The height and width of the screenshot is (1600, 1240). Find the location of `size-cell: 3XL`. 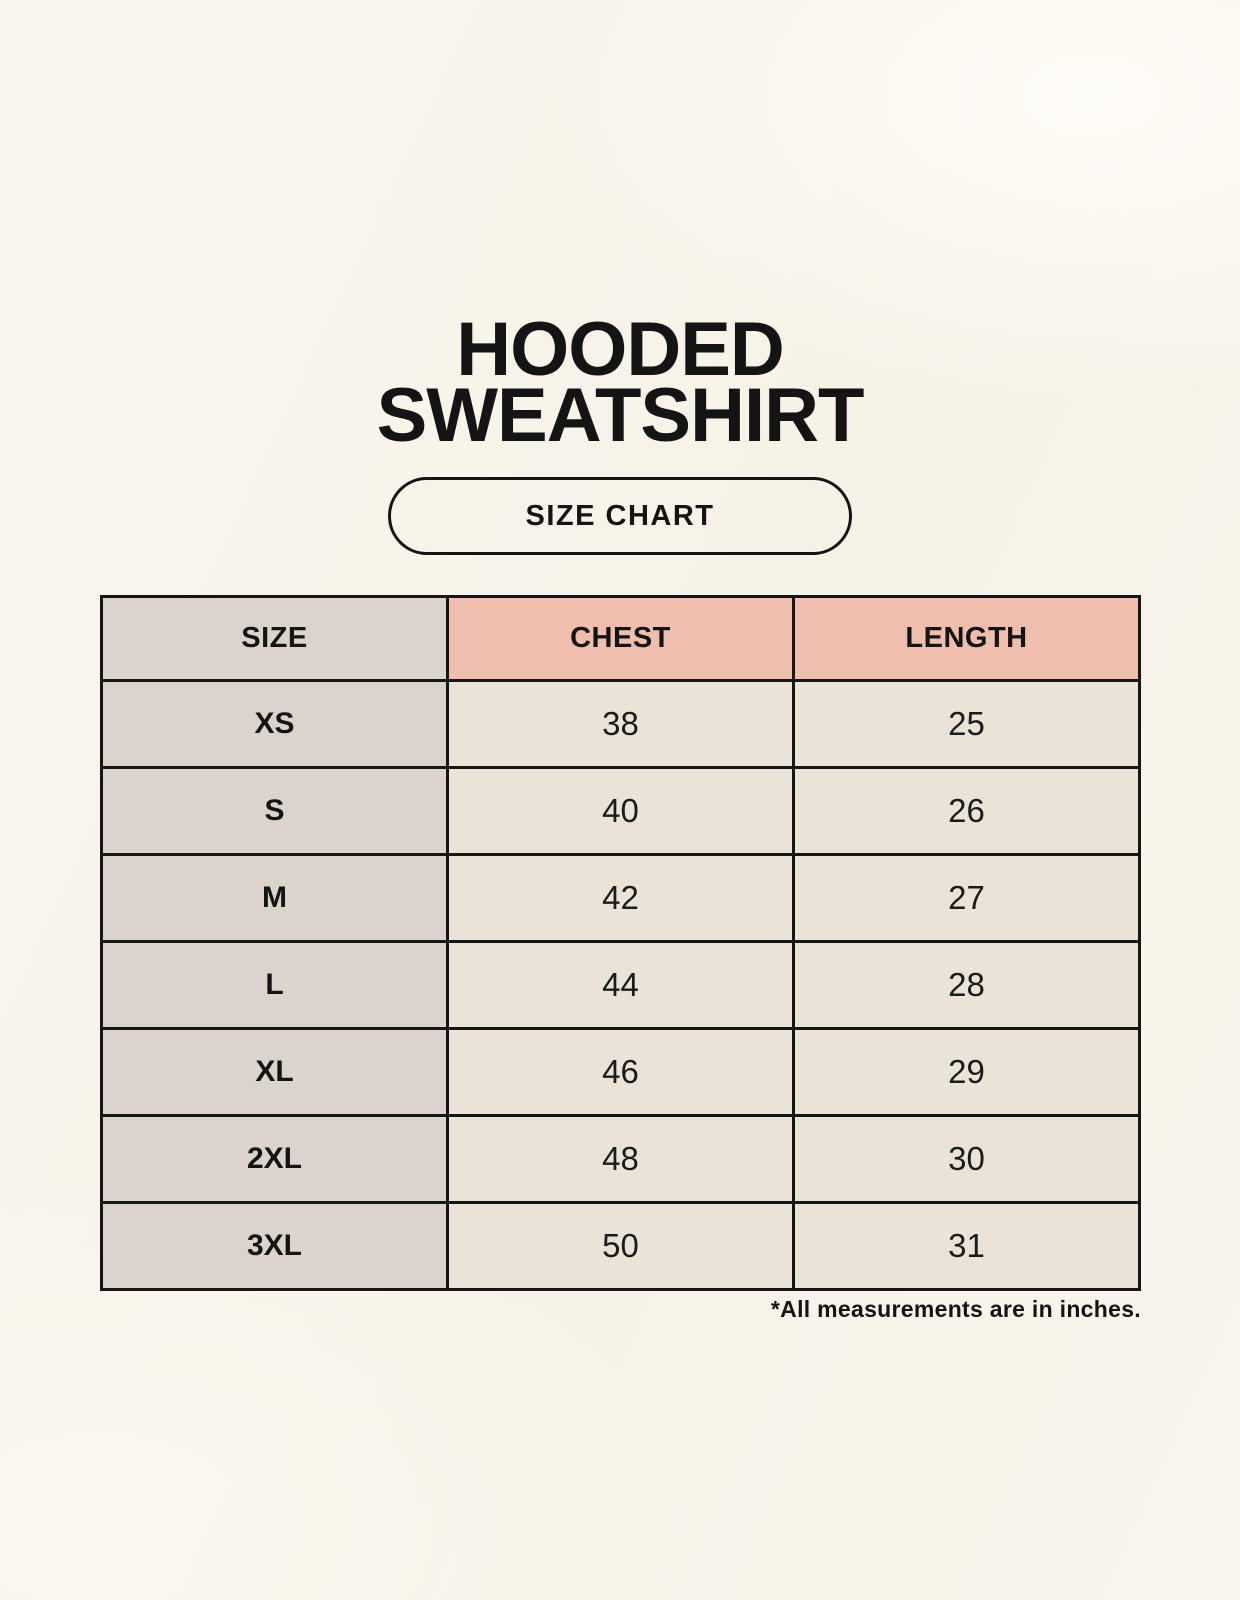

size-cell: 3XL is located at coordinates (274, 1246).